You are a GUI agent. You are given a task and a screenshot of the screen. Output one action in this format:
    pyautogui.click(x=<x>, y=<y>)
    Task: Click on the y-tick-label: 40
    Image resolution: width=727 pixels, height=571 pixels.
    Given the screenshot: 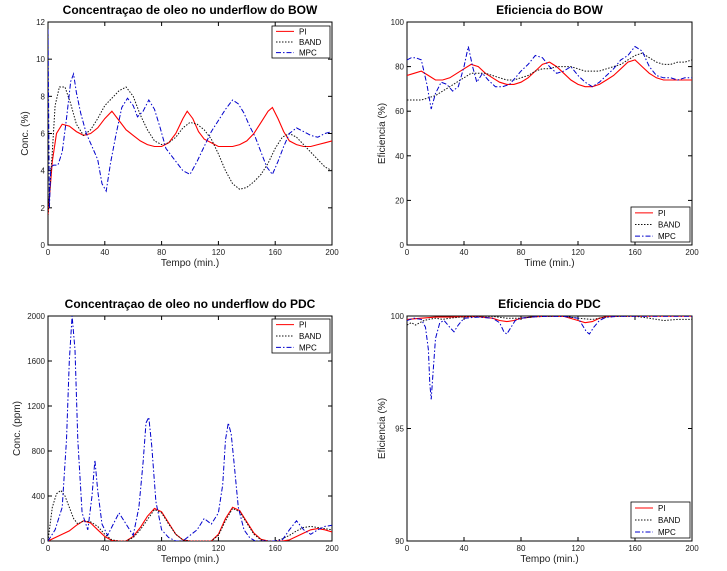 What is the action you would take?
    pyautogui.click(x=399, y=156)
    